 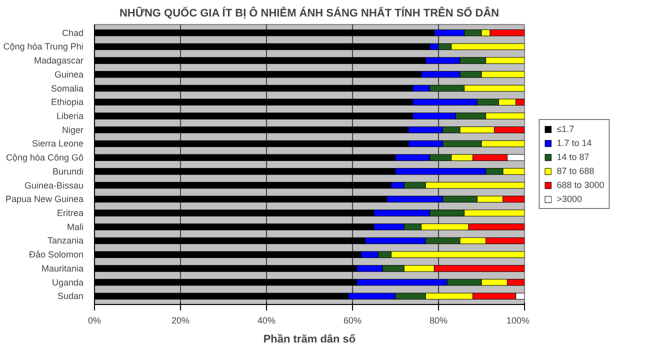 What do you see at coordinates (573, 157) in the screenshot?
I see `legend-label: 14 to 87` at bounding box center [573, 157].